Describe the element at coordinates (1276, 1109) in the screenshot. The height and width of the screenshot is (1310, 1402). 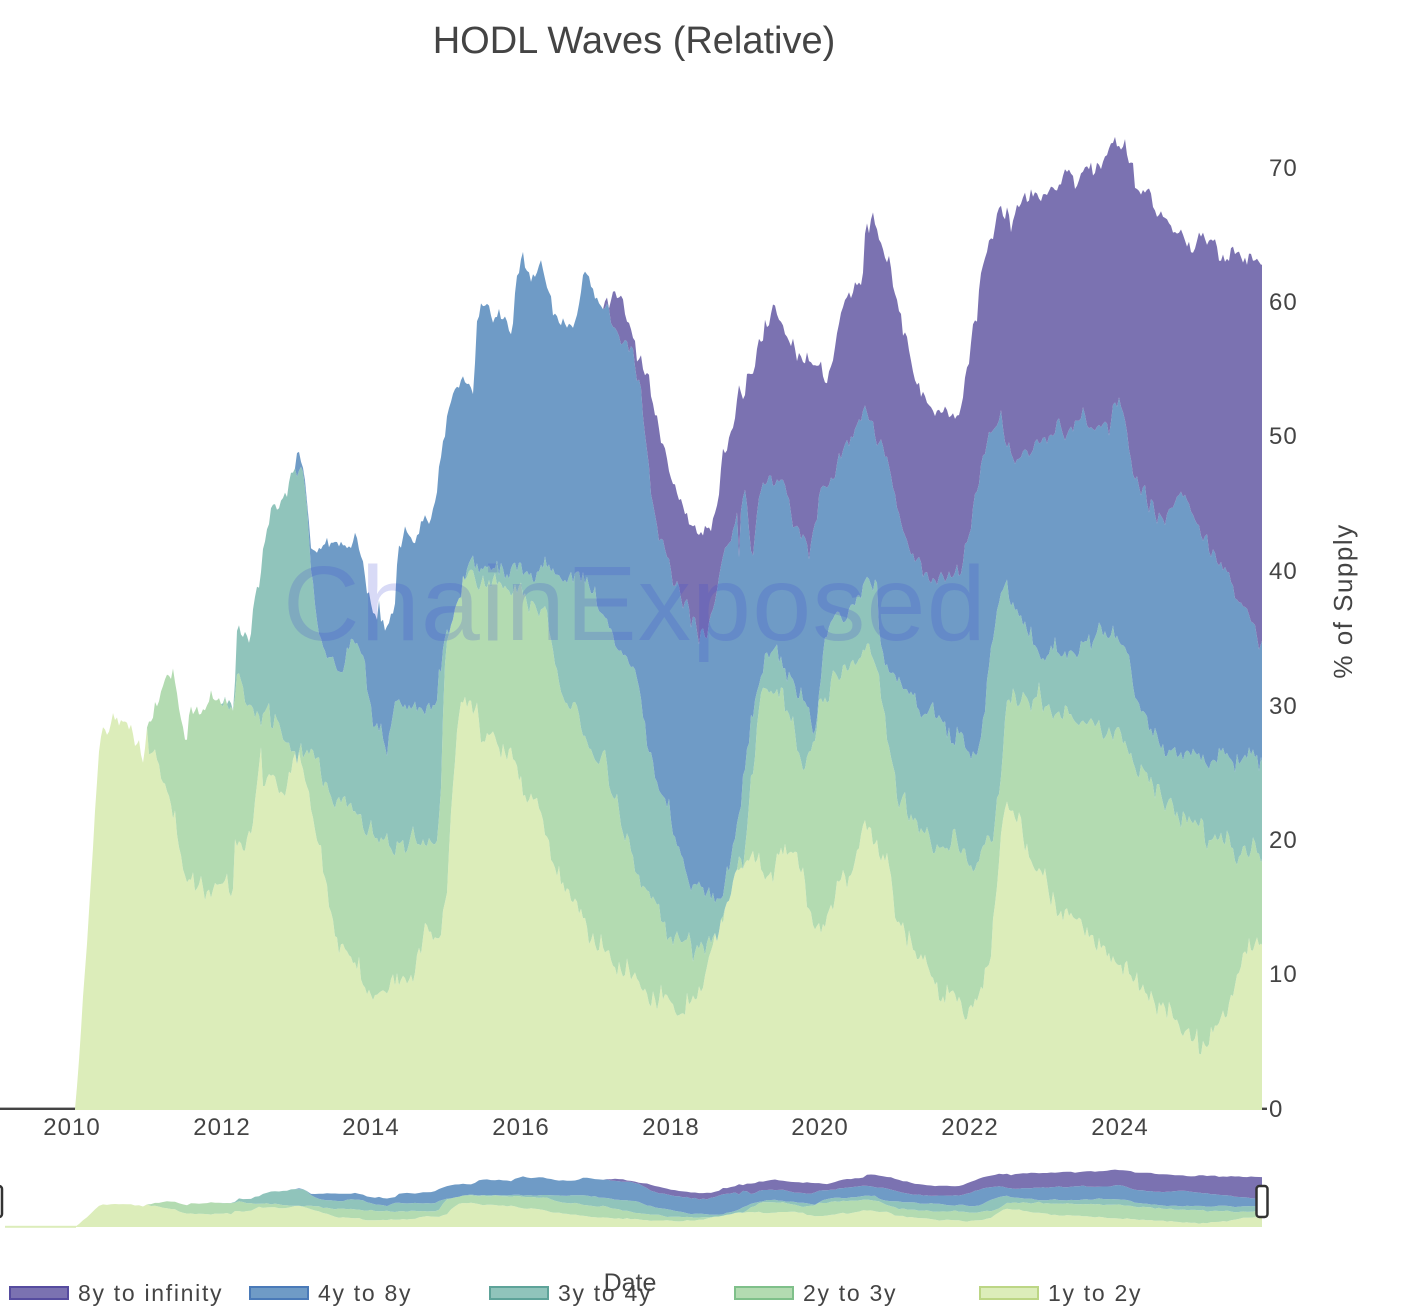
I see `svg-text: 0` at that location.